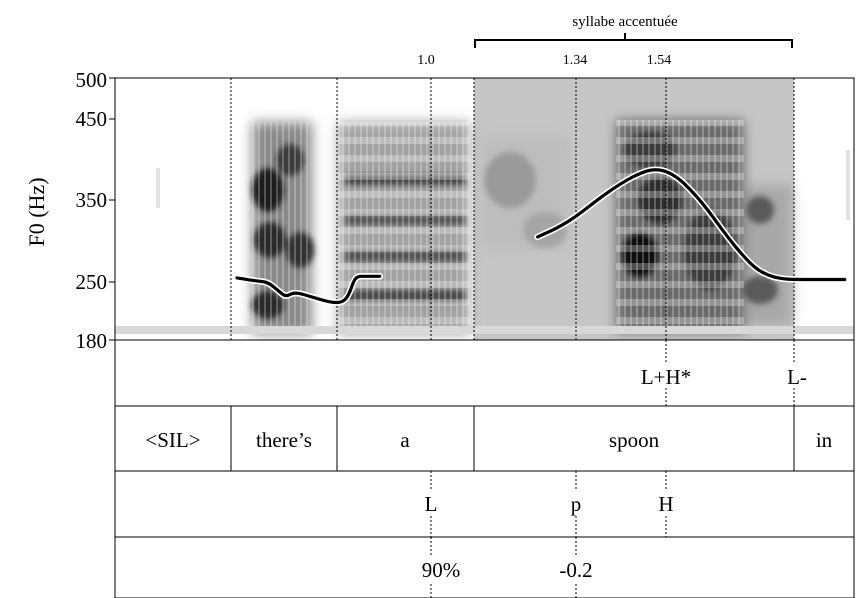  What do you see at coordinates (625, 22) in the screenshot?
I see `bracket-label: syllabe accentuée` at bounding box center [625, 22].